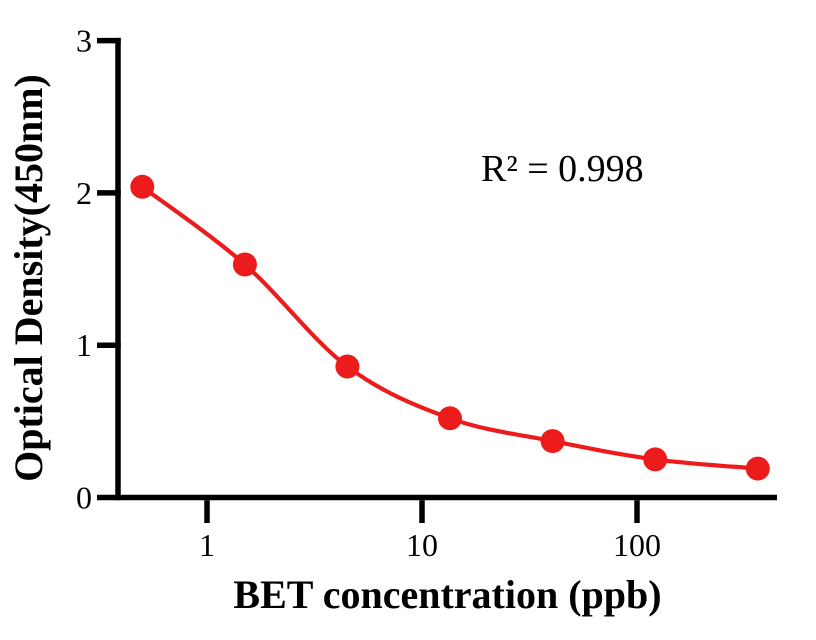  What do you see at coordinates (422, 545) in the screenshot?
I see `x-tick-label: 10` at bounding box center [422, 545].